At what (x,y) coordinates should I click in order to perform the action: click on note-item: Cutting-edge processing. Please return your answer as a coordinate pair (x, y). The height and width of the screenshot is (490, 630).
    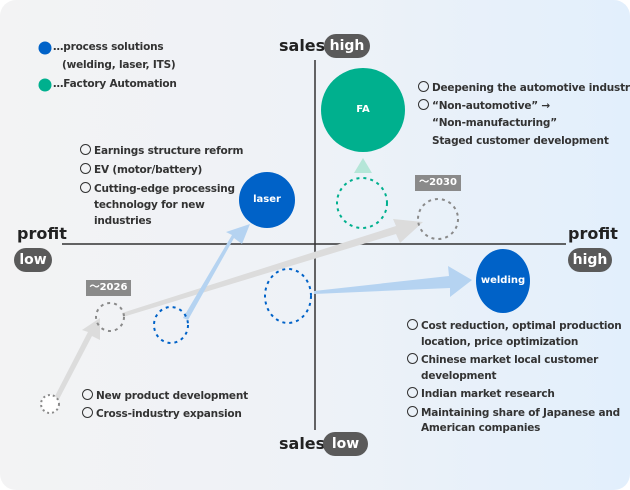
    Looking at the image, I should click on (161, 189).